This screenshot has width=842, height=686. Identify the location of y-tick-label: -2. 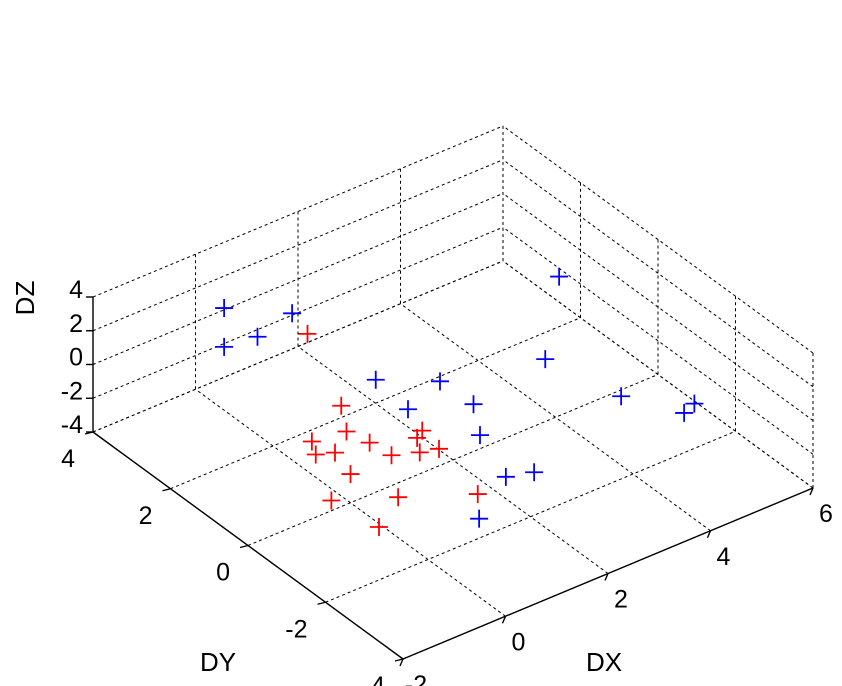
(296, 629).